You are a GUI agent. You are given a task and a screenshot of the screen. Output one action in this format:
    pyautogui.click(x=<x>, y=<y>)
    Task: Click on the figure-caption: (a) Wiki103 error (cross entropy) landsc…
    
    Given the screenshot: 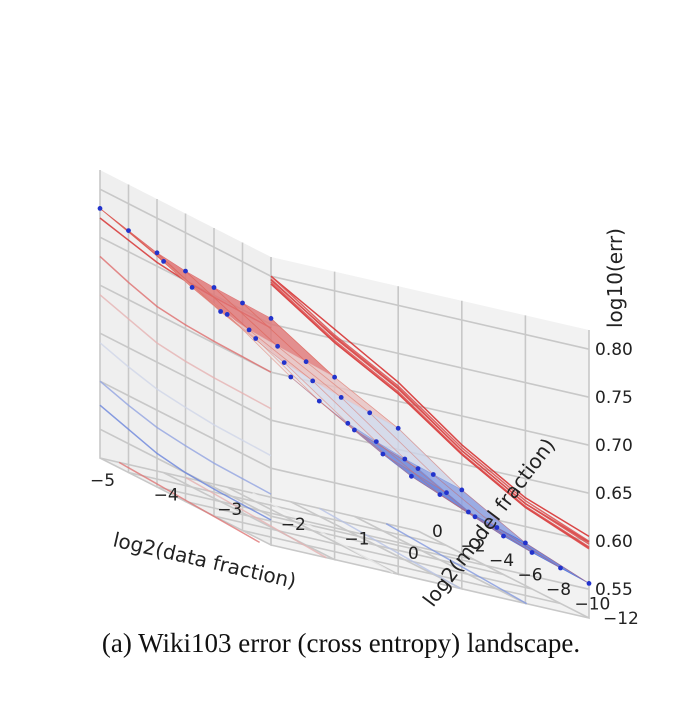 What is the action you would take?
    pyautogui.click(x=341, y=643)
    